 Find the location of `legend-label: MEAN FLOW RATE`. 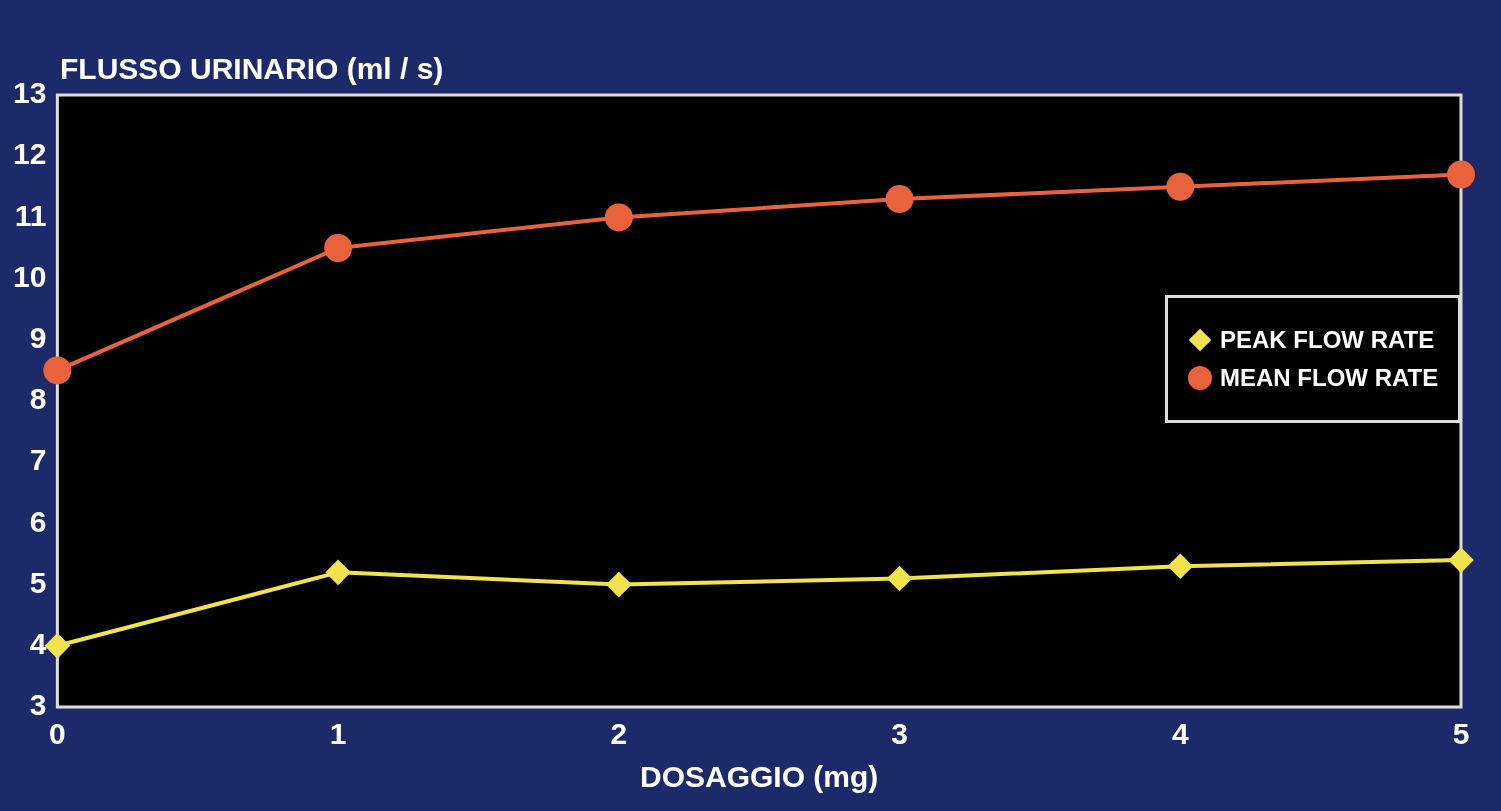

legend-label: MEAN FLOW RATE is located at coordinates (1329, 378).